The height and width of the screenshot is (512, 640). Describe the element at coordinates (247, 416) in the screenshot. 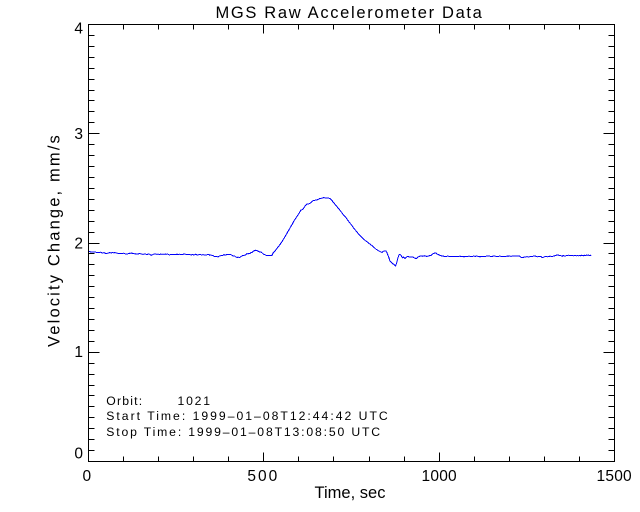

I see `svg-text:Start Time: 1999–01–08T12:44:4: Start Time: 1999–01–08T12:44:42 UTC` at that location.